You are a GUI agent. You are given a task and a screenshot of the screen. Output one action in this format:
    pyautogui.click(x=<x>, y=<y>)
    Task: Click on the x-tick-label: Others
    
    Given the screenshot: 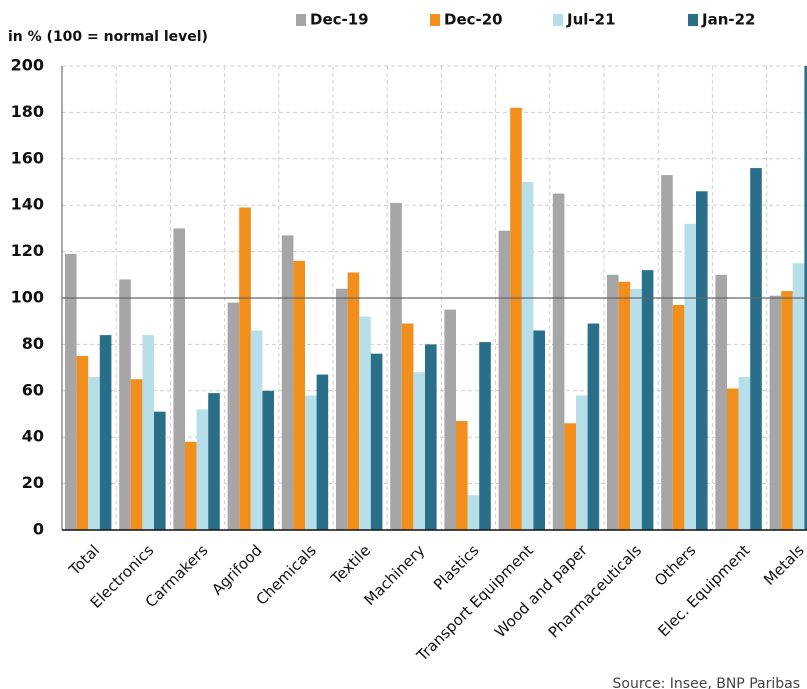 What is the action you would take?
    pyautogui.click(x=675, y=565)
    